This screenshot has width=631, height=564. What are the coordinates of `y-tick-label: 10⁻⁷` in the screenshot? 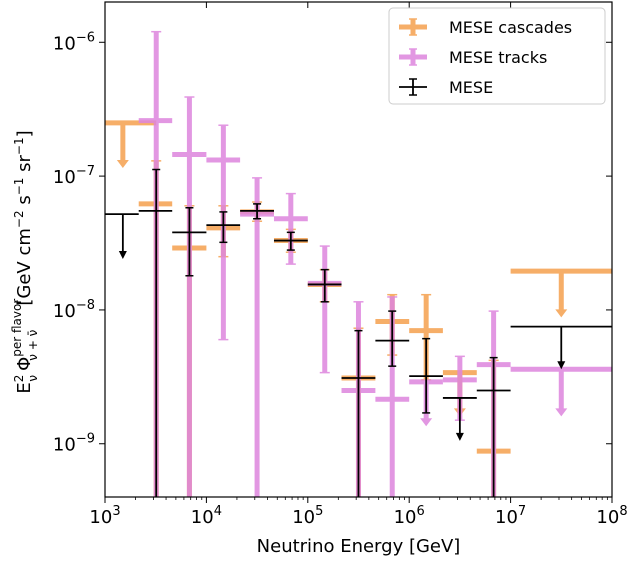 It's located at (74, 176).